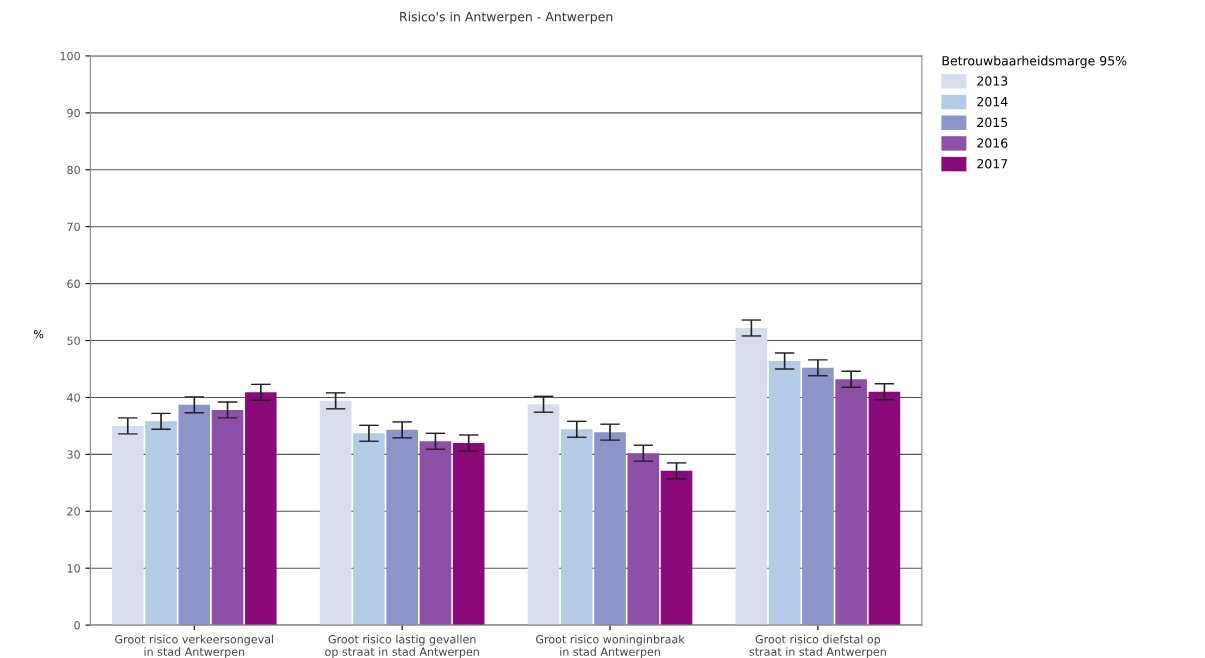 Image resolution: width=1205 pixels, height=658 pixels. Describe the element at coordinates (77, 625) in the screenshot. I see `y-tick-label: 0` at that location.